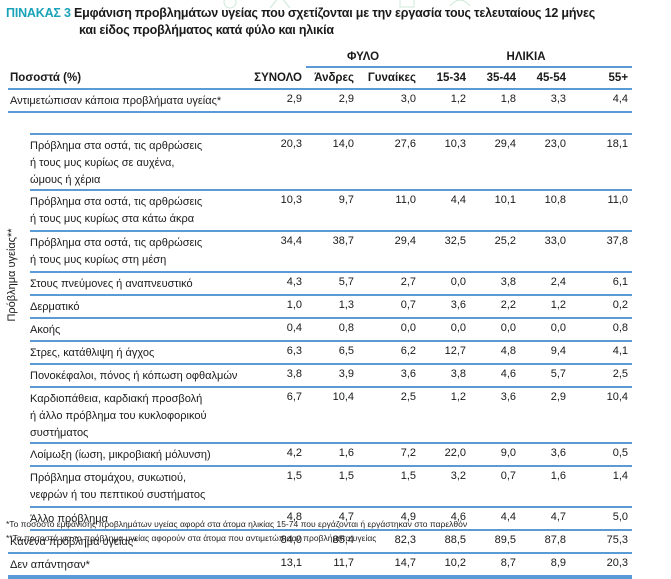  Describe the element at coordinates (445, 566) in the screenshot. I see `cell: 10,2` at that location.